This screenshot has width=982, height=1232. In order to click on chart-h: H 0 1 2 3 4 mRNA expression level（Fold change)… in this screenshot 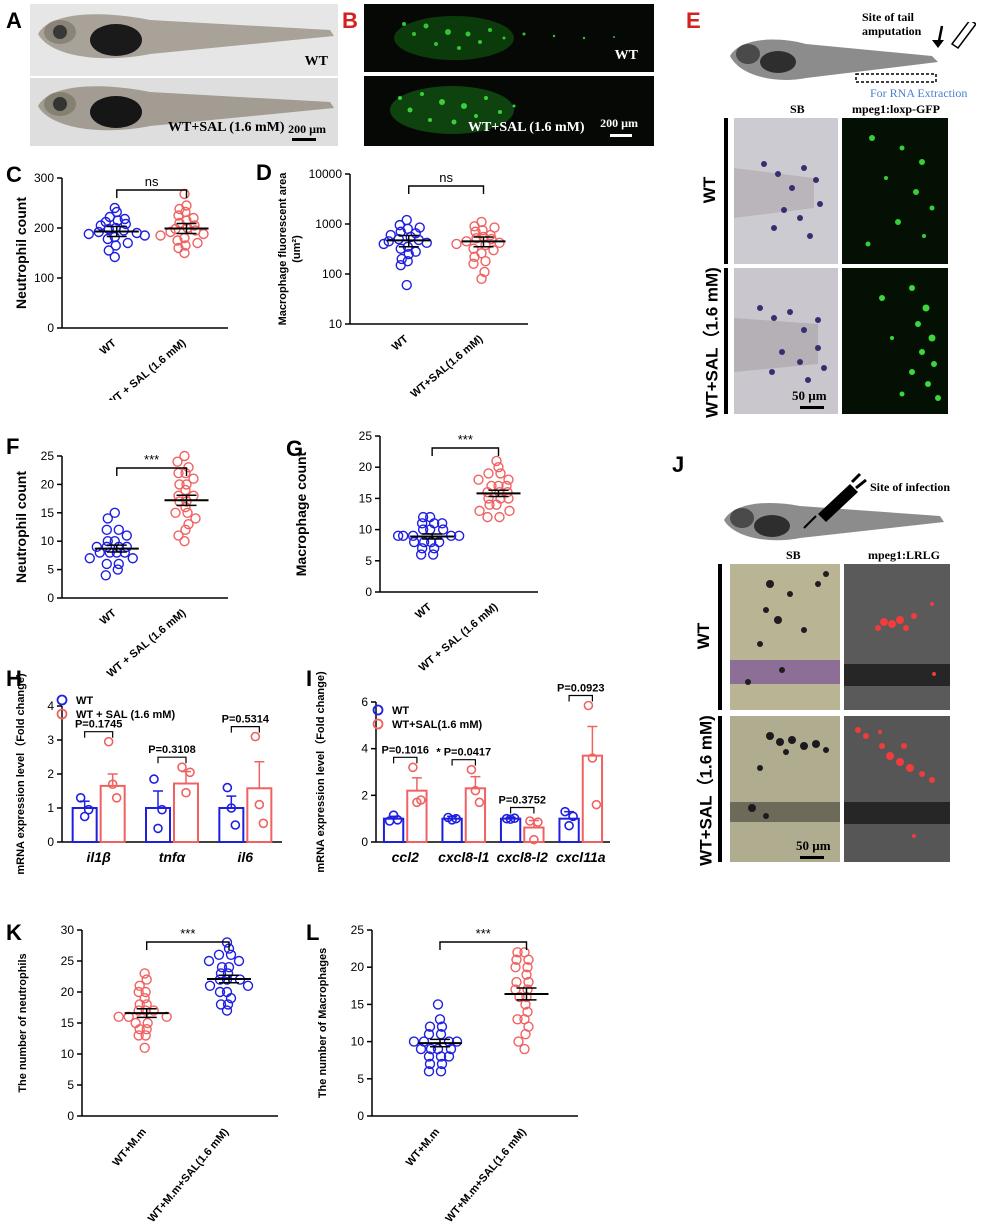, I will do `click(144, 772)`.